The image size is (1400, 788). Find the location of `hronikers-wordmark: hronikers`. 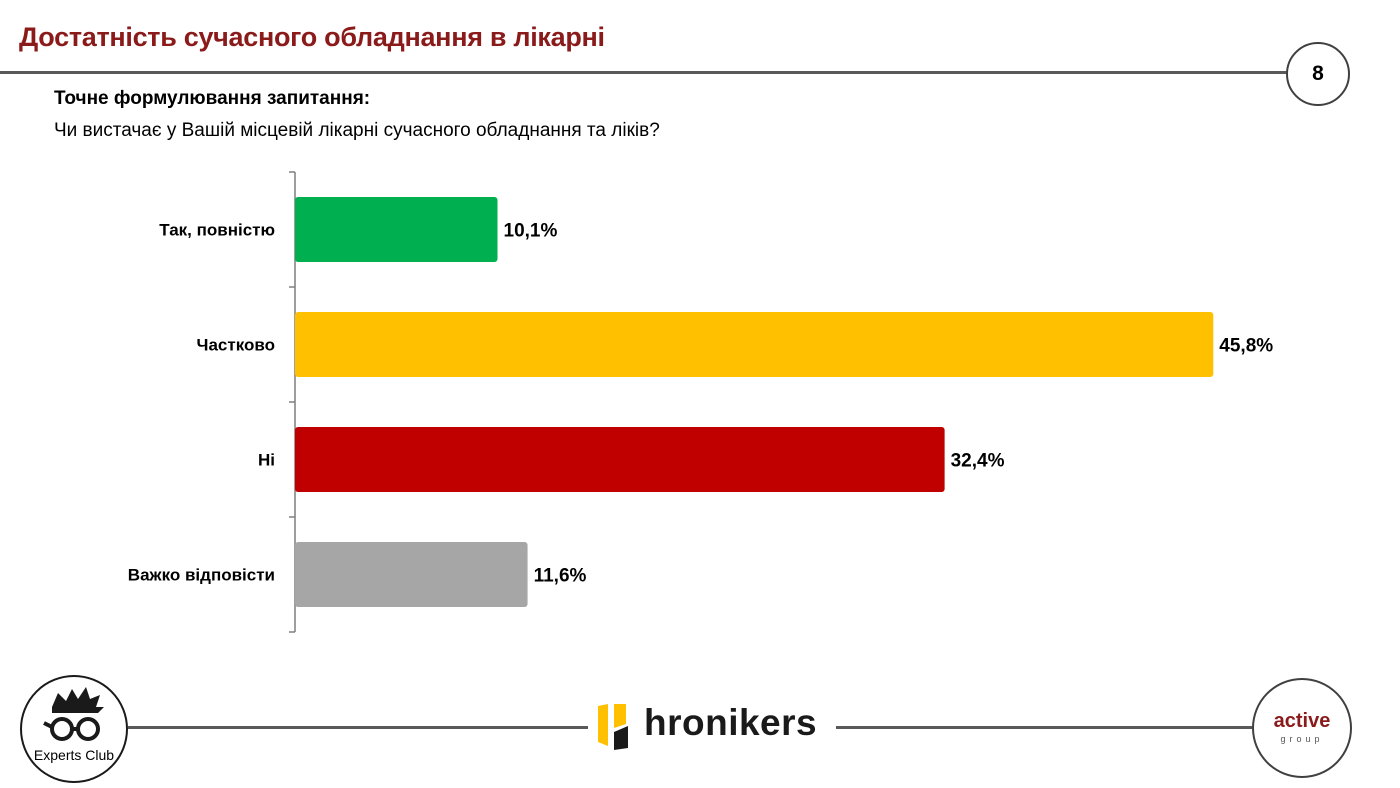

hronikers-wordmark: hronikers is located at coordinates (731, 722).